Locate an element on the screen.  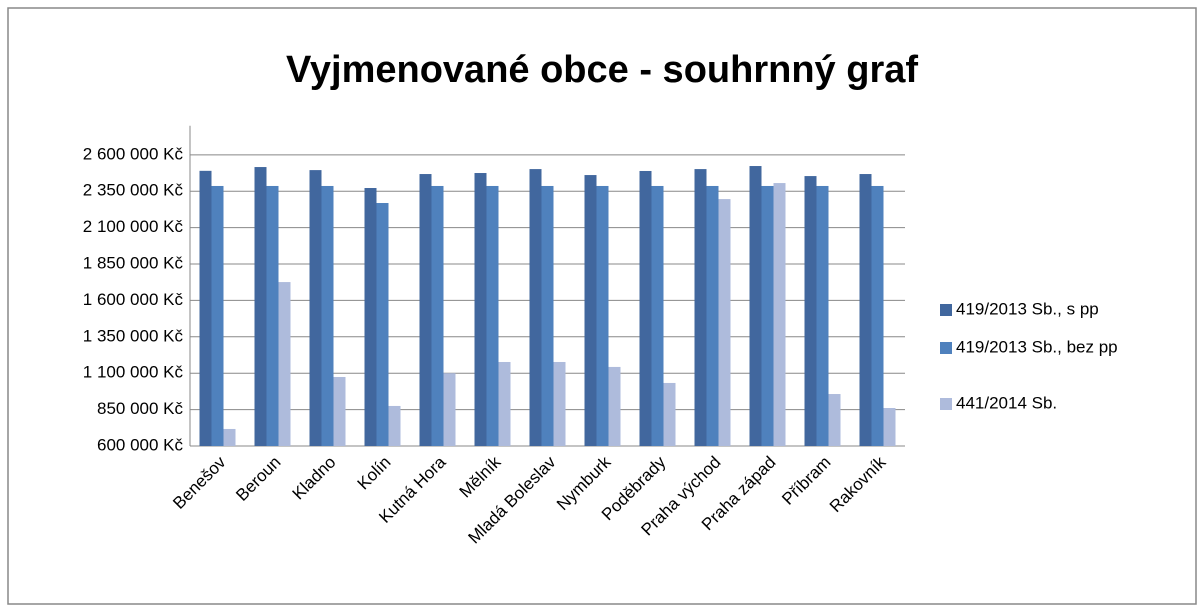
y-tick-label: 850 000 Kč is located at coordinates (140, 408).